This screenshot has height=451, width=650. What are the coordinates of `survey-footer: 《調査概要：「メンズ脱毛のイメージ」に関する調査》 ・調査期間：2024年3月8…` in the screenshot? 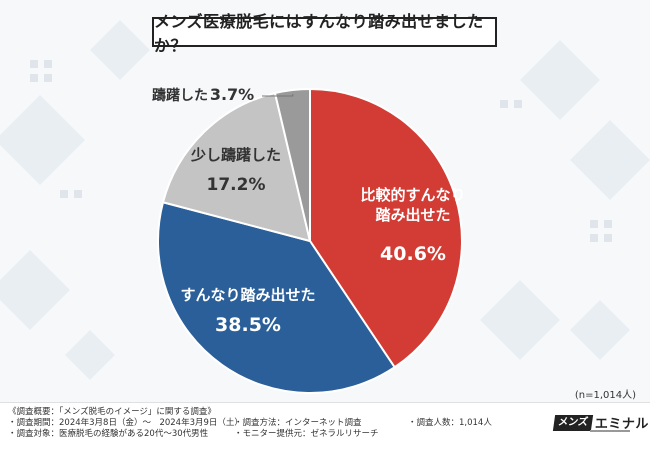 It's located at (325, 426).